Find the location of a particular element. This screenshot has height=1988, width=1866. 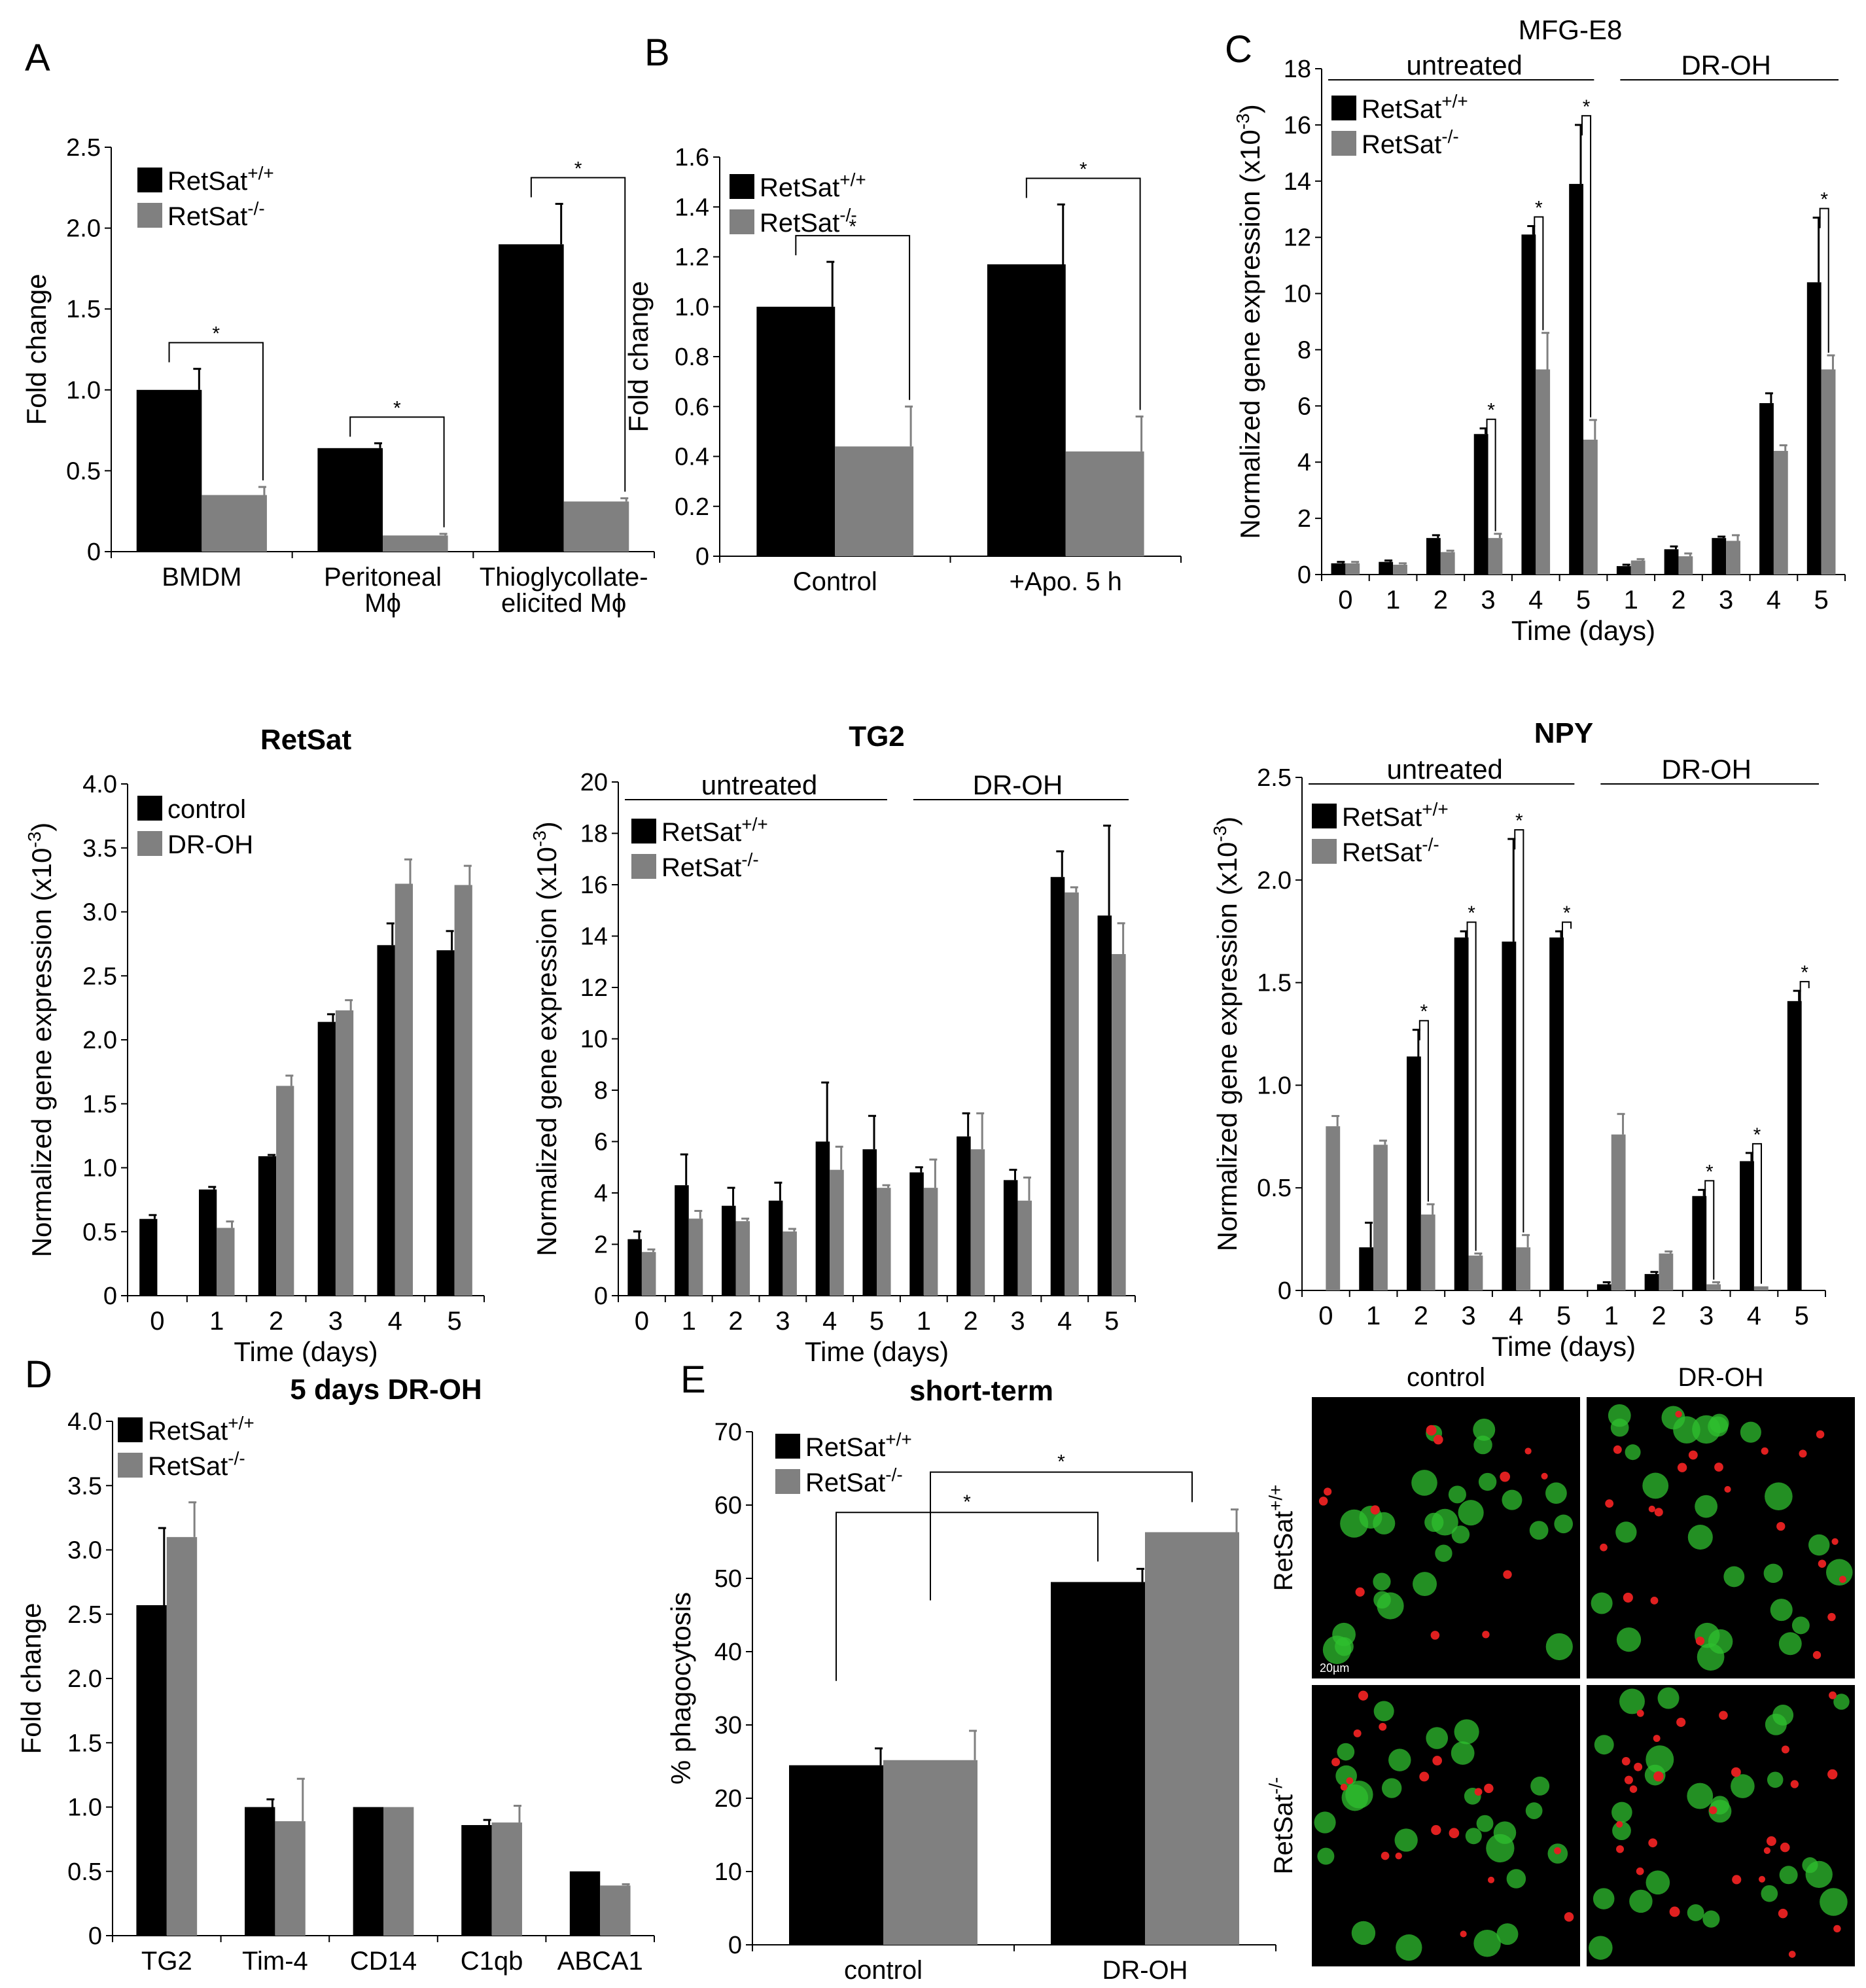

y-axis-label-end: ) is located at coordinates (1227, 822).